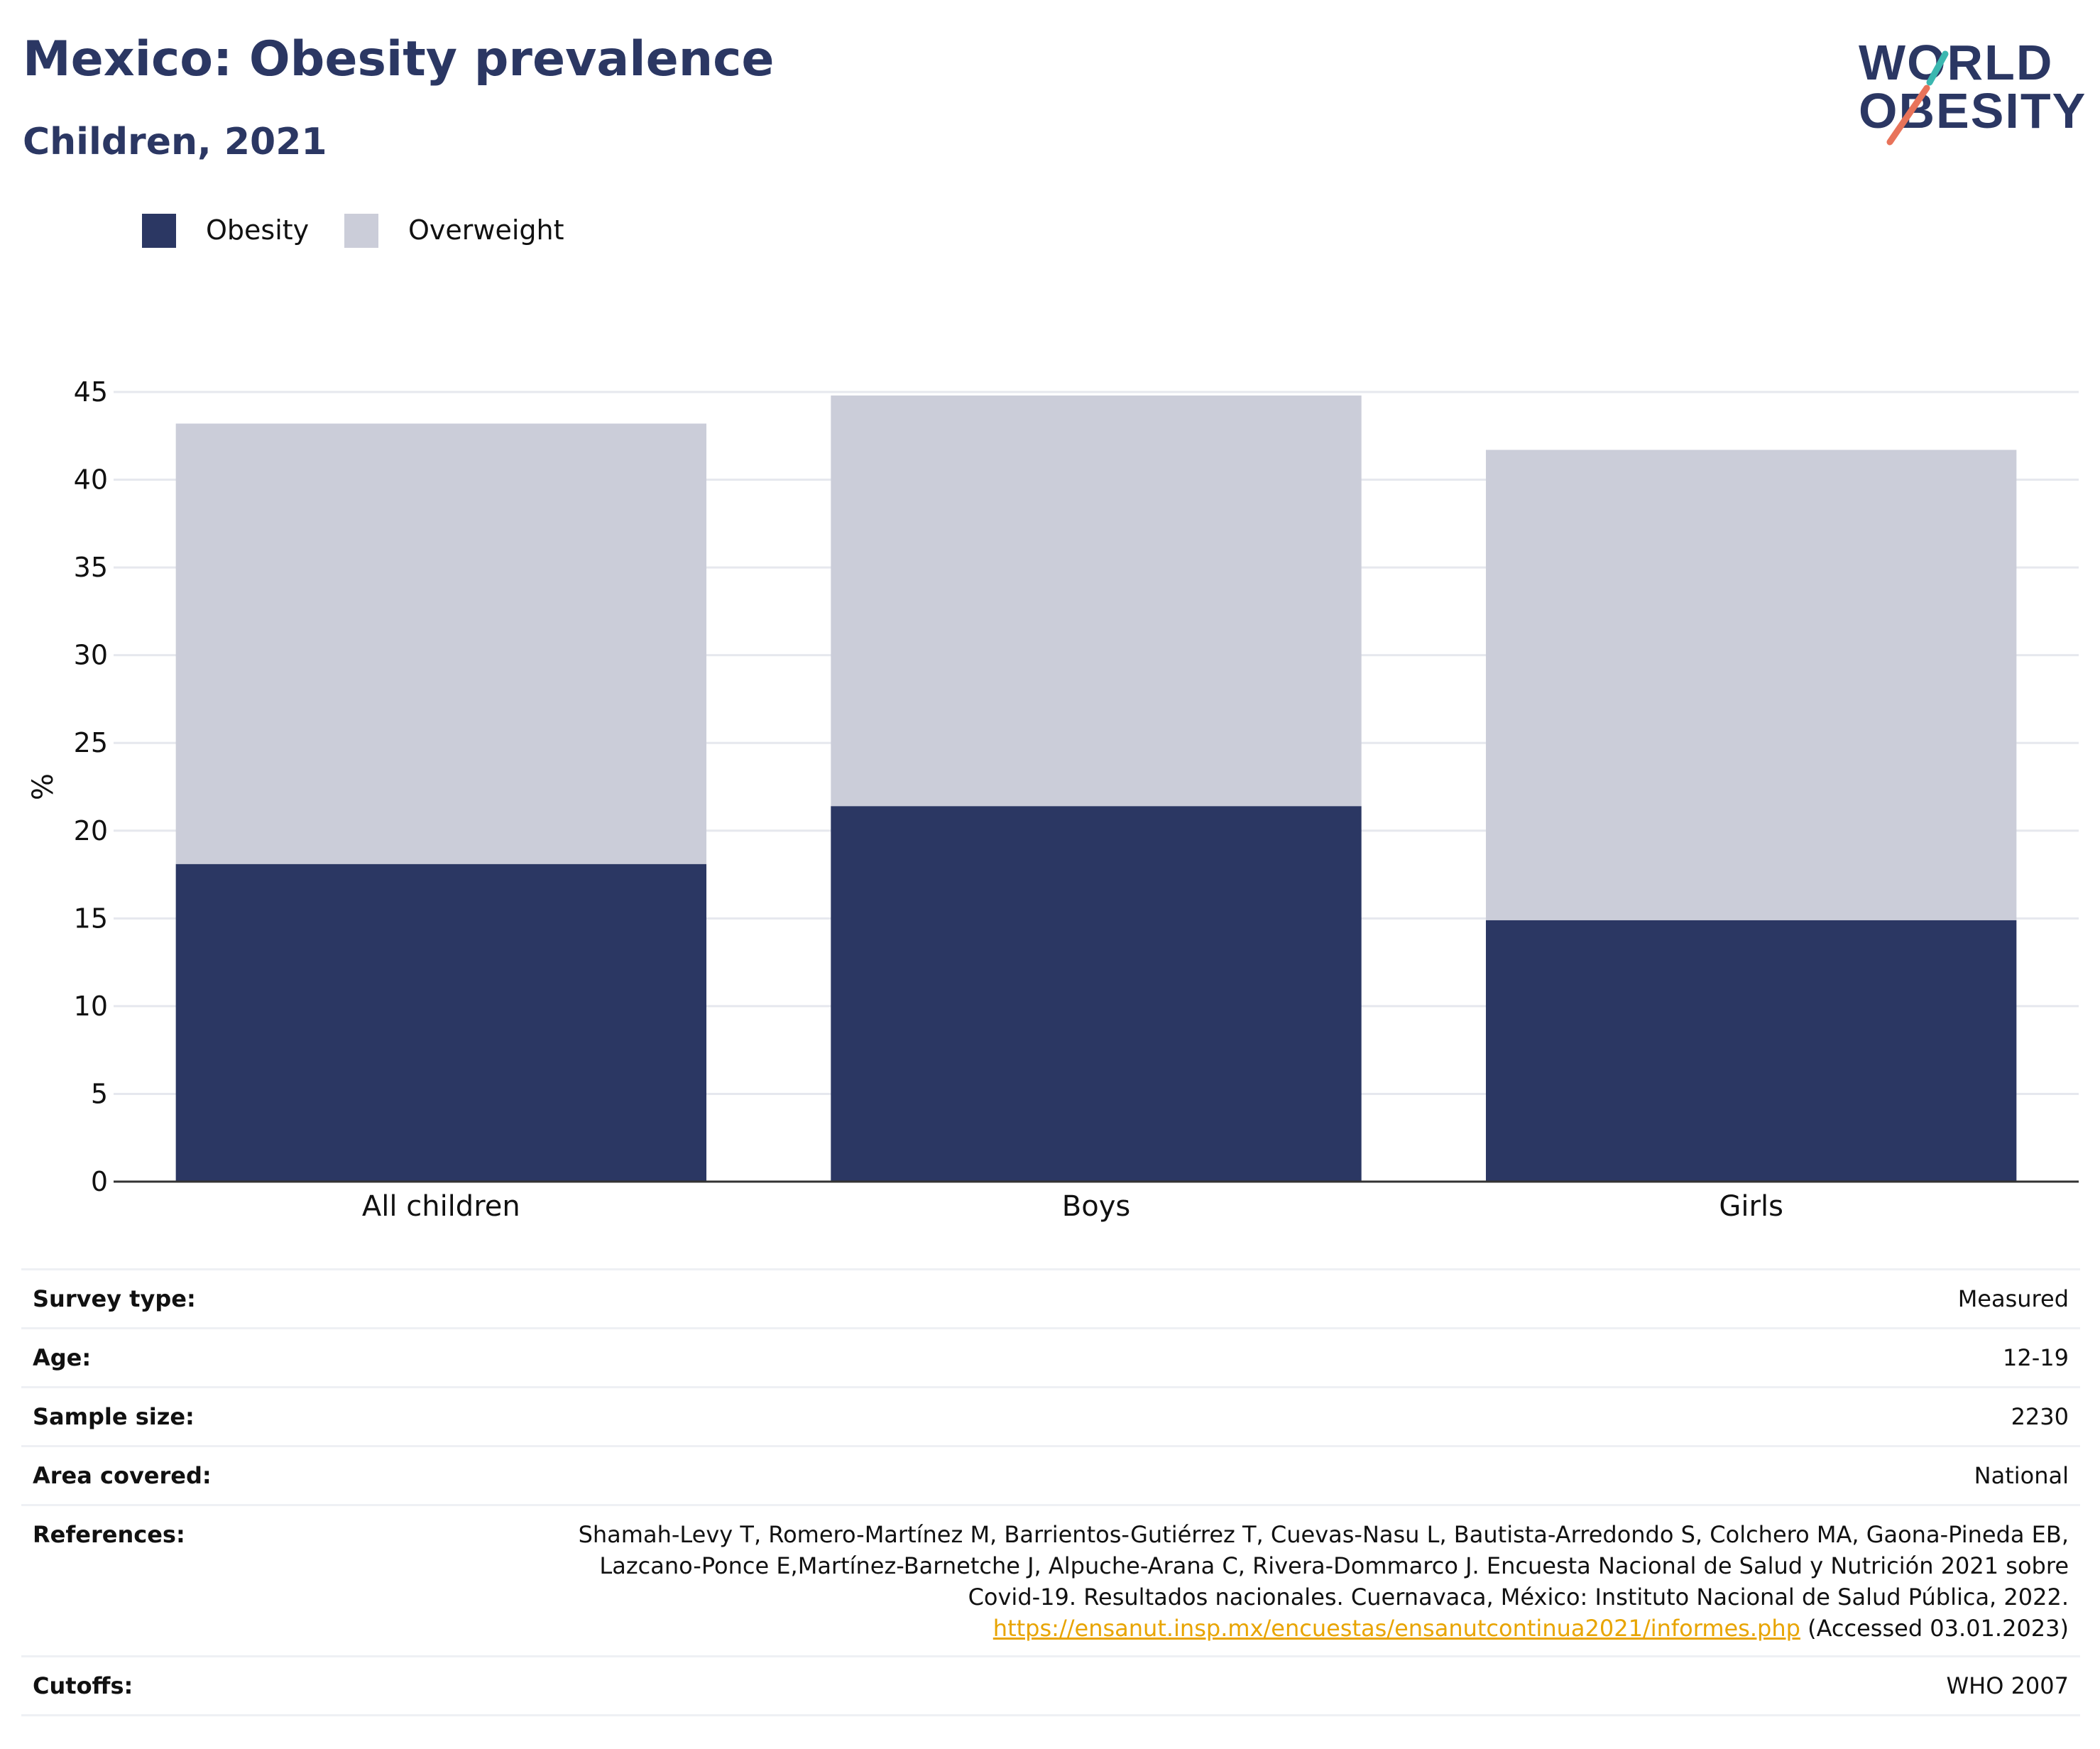 This screenshot has height=1749, width=2100. What do you see at coordinates (99, 1093) in the screenshot?
I see `y-tick-label: 5` at bounding box center [99, 1093].